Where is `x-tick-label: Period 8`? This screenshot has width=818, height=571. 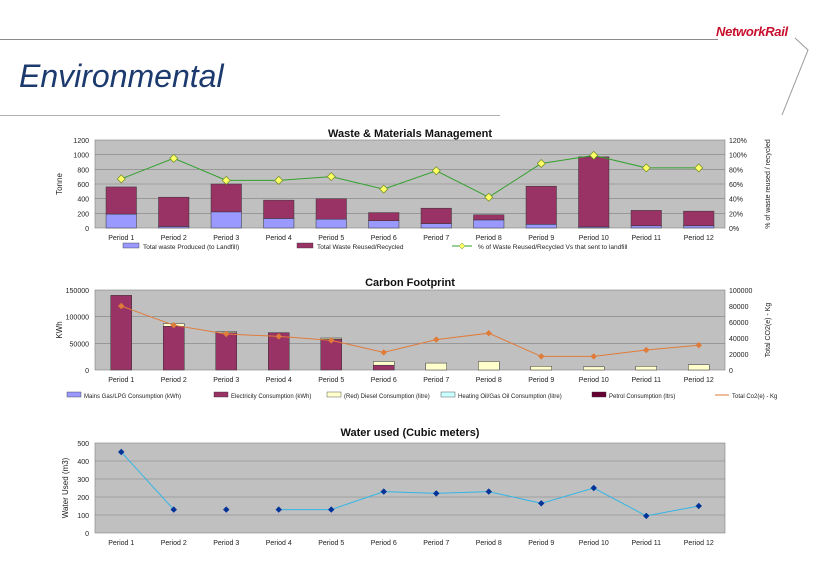 x-tick-label: Period 8 is located at coordinates (489, 380).